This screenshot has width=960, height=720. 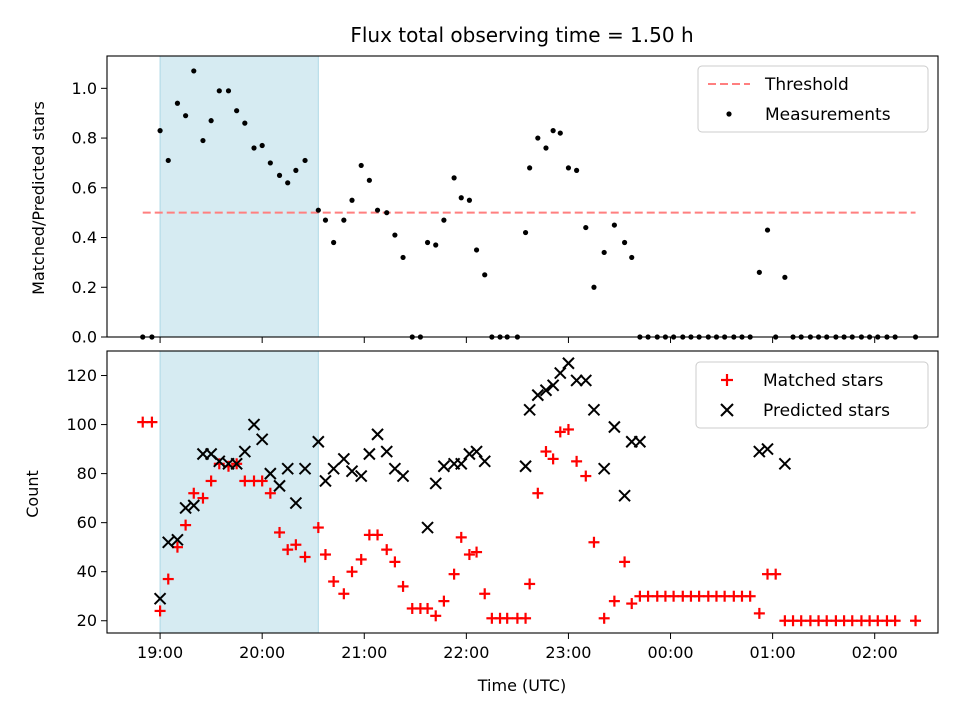 I want to click on bottom-y-tick-label: 20, so click(x=87, y=620).